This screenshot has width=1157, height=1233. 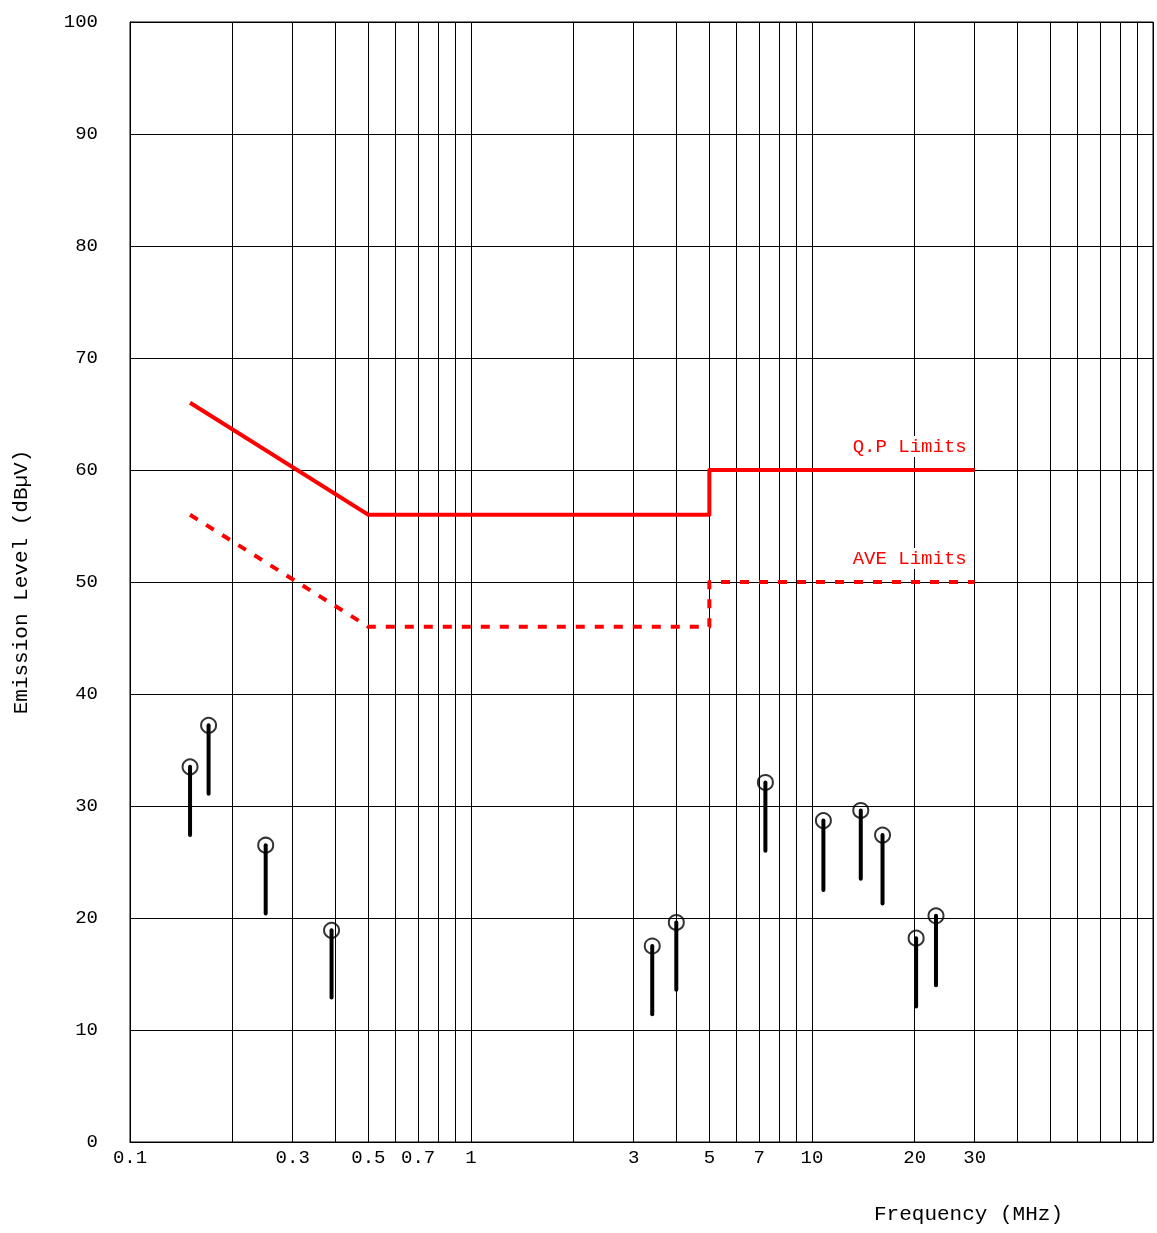 What do you see at coordinates (86, 470) in the screenshot?
I see `y-tick-label: 60` at bounding box center [86, 470].